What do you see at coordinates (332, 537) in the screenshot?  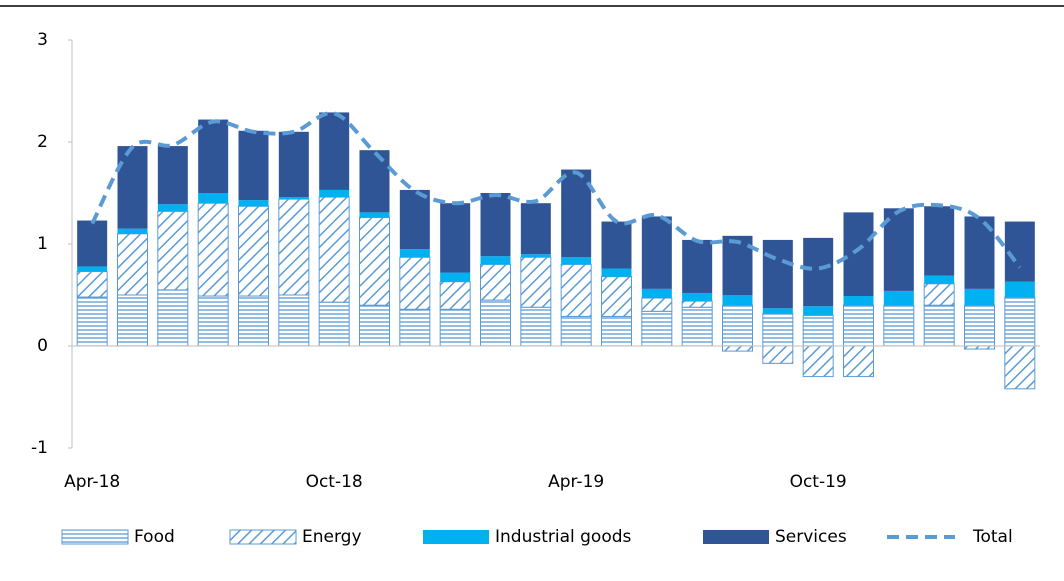 I see `legend-label: Energy` at bounding box center [332, 537].